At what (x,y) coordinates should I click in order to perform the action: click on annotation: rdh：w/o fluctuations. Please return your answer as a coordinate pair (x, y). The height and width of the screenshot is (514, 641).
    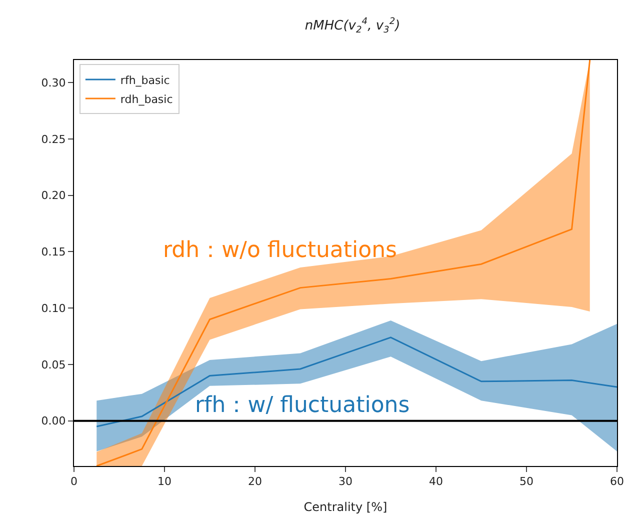
    Looking at the image, I should click on (280, 250).